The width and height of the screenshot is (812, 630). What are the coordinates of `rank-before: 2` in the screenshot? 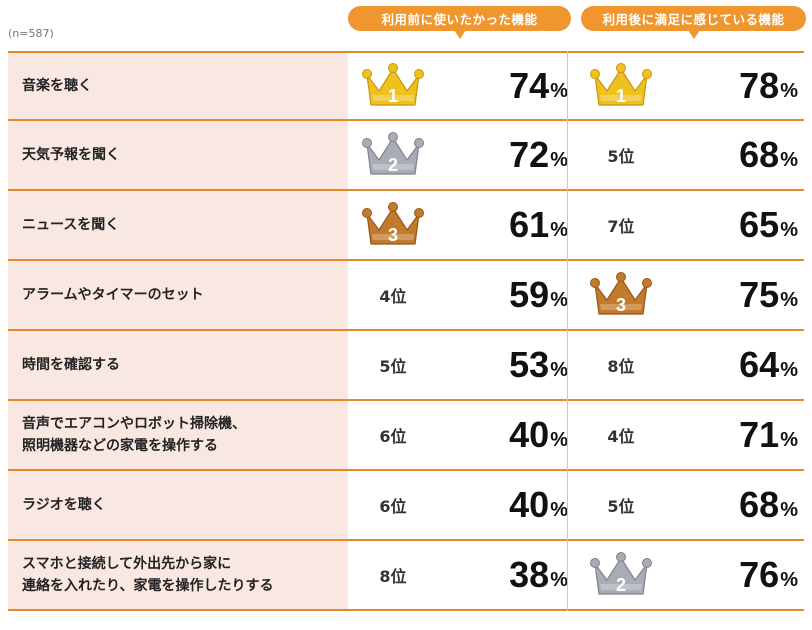 It's located at (393, 155).